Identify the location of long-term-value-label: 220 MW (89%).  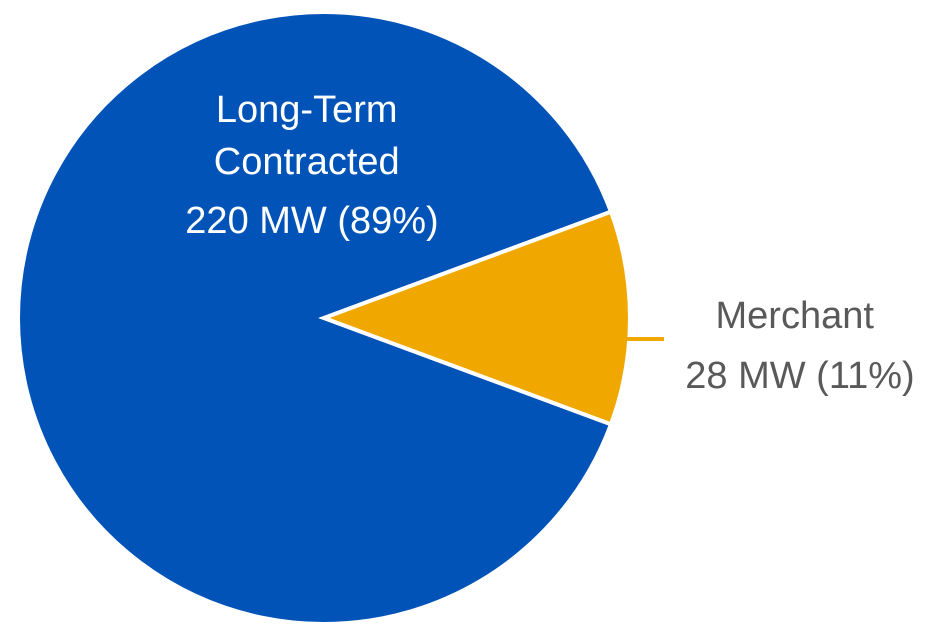
(311, 221).